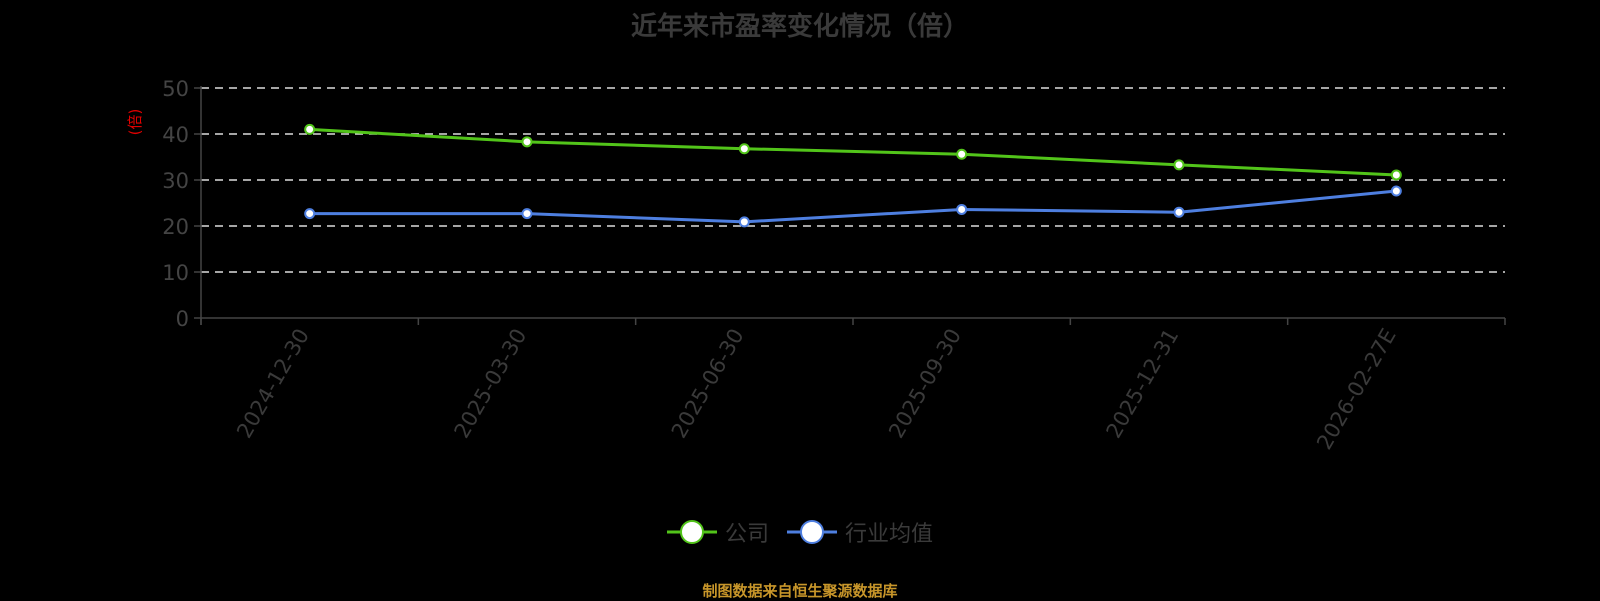 The image size is (1600, 601). What do you see at coordinates (175, 135) in the screenshot?
I see `y-tick-label: 40` at bounding box center [175, 135].